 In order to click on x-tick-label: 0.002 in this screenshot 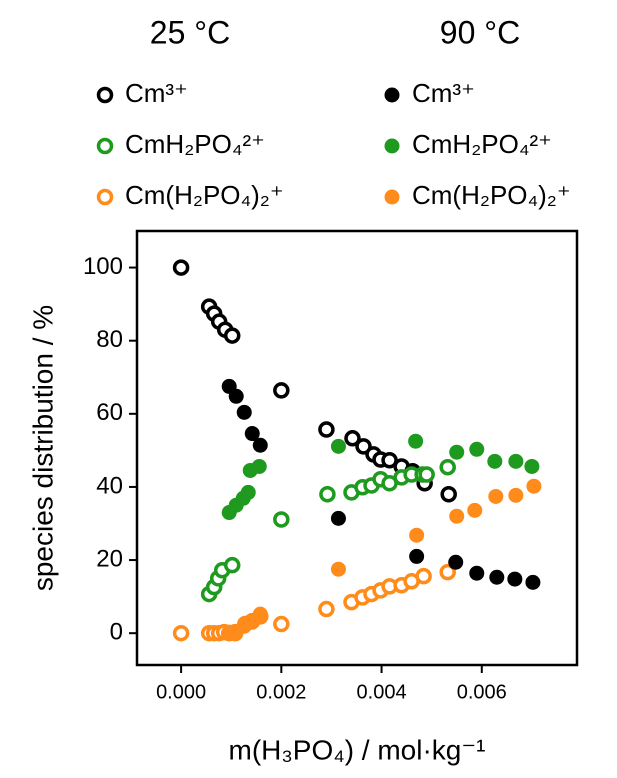, I will do `click(281, 692)`.